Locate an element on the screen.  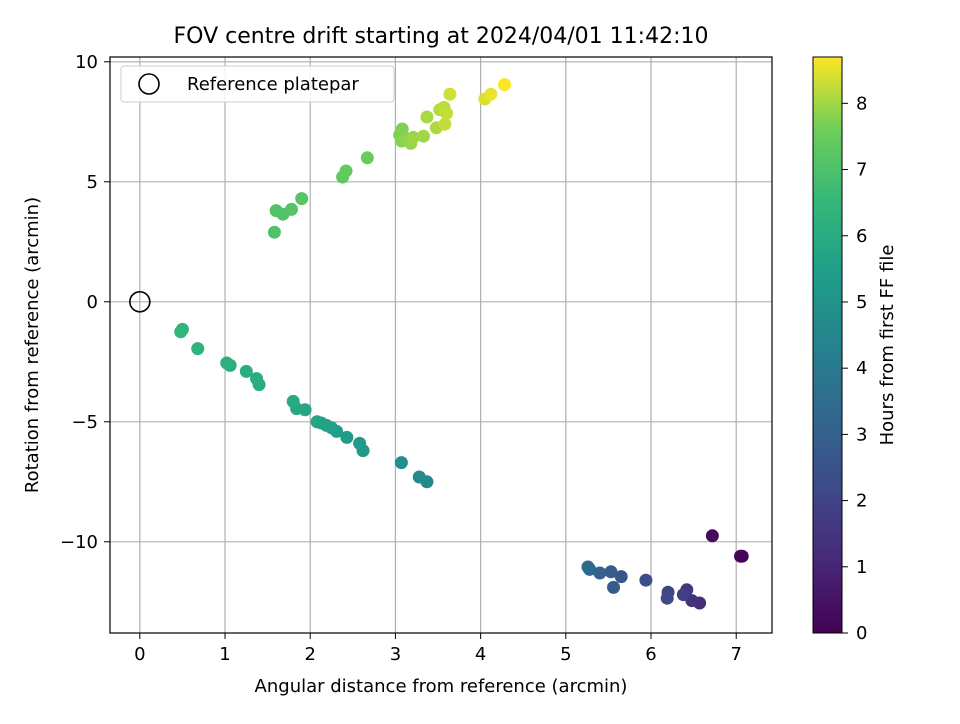
y-tick-label: 5 is located at coordinates (92, 182).